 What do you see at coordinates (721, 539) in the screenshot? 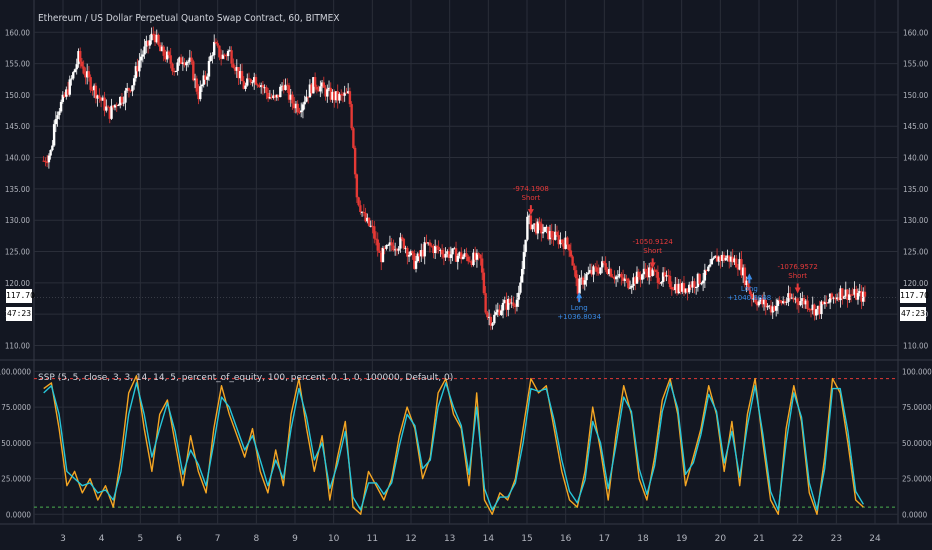
I see `x-tick-label: 20` at bounding box center [721, 539].